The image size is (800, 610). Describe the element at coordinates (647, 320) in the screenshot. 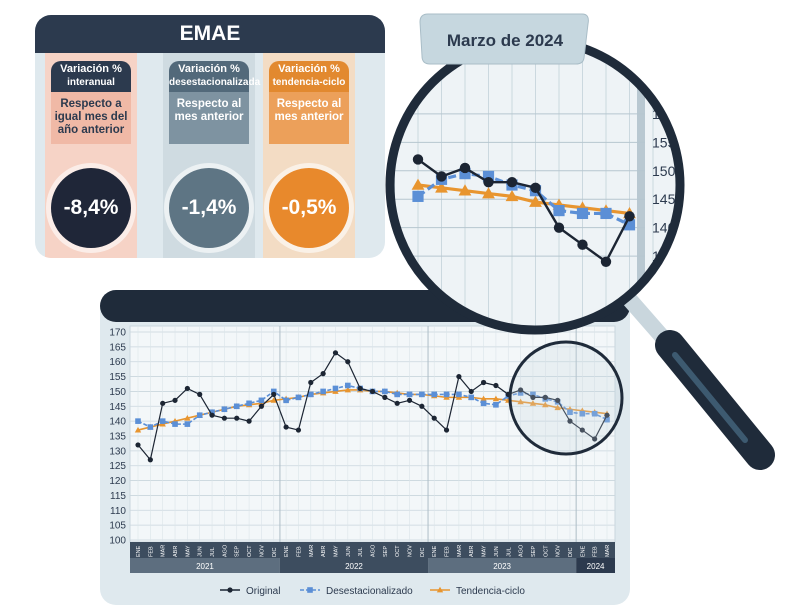

I see `magnifier-handle-neck` at that location.